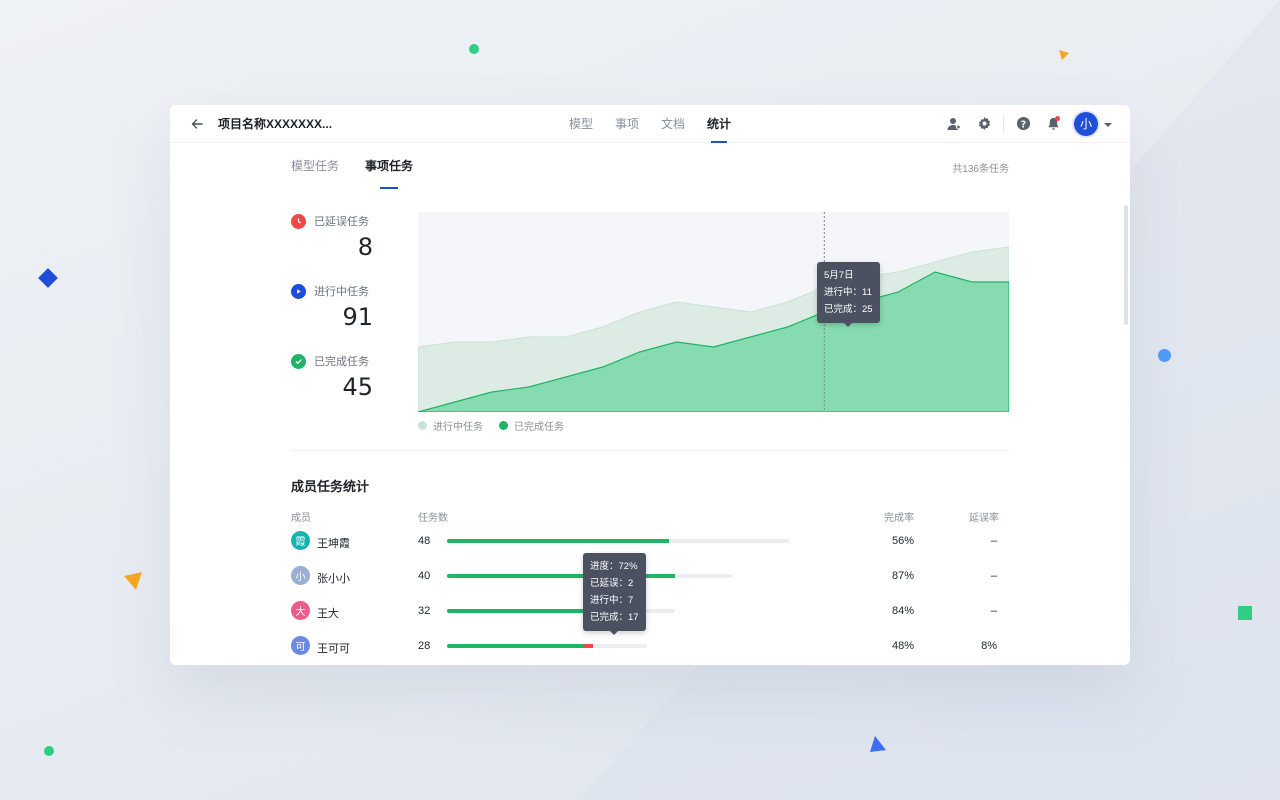 This screenshot has height=800, width=1280. What do you see at coordinates (424, 576) in the screenshot?
I see `task-count: 40` at bounding box center [424, 576].